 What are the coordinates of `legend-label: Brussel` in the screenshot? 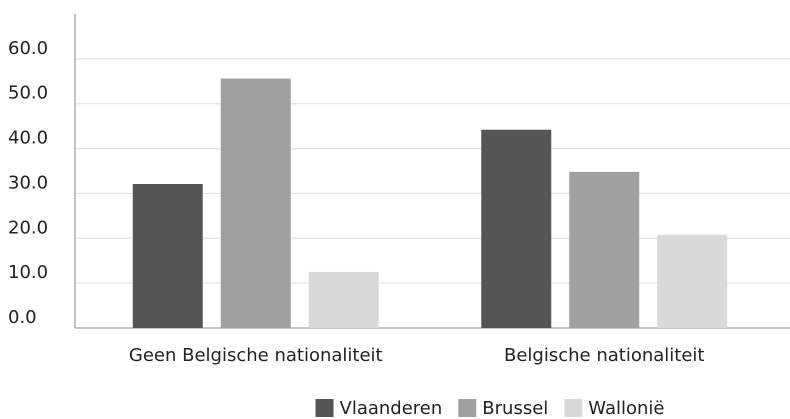 It's located at (515, 408).